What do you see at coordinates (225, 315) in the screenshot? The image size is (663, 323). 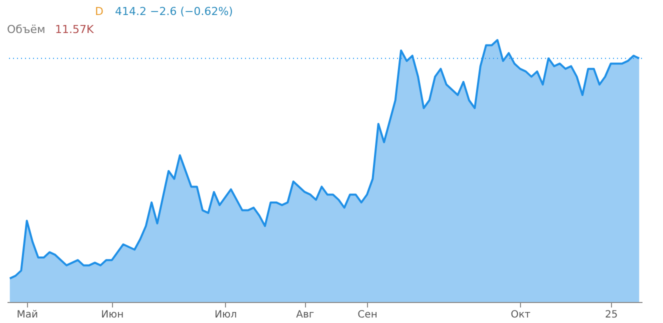 I see `x-tick-label: Июл` at bounding box center [225, 315].